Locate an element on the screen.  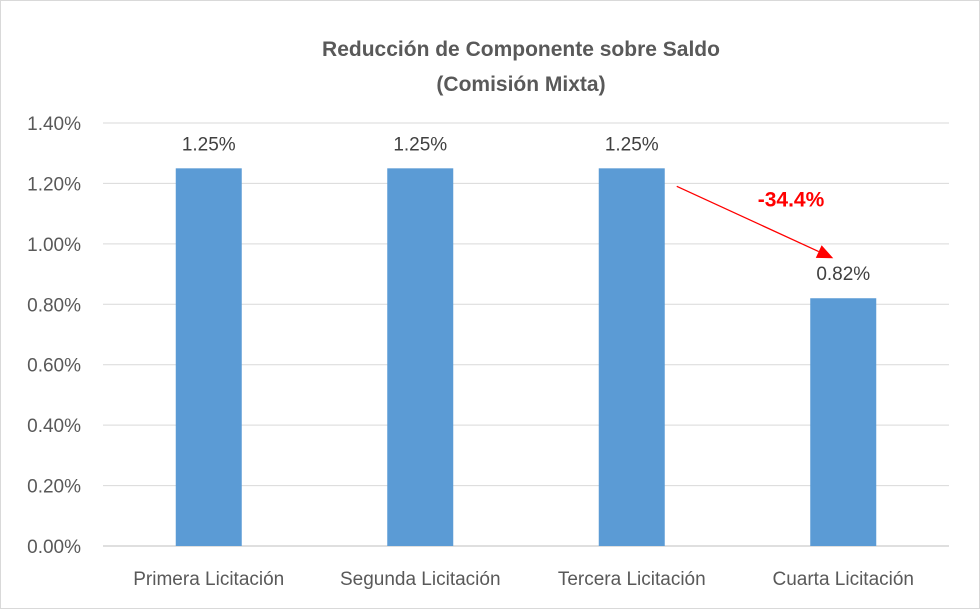
y-tick-label: 1.40% is located at coordinates (54, 124).